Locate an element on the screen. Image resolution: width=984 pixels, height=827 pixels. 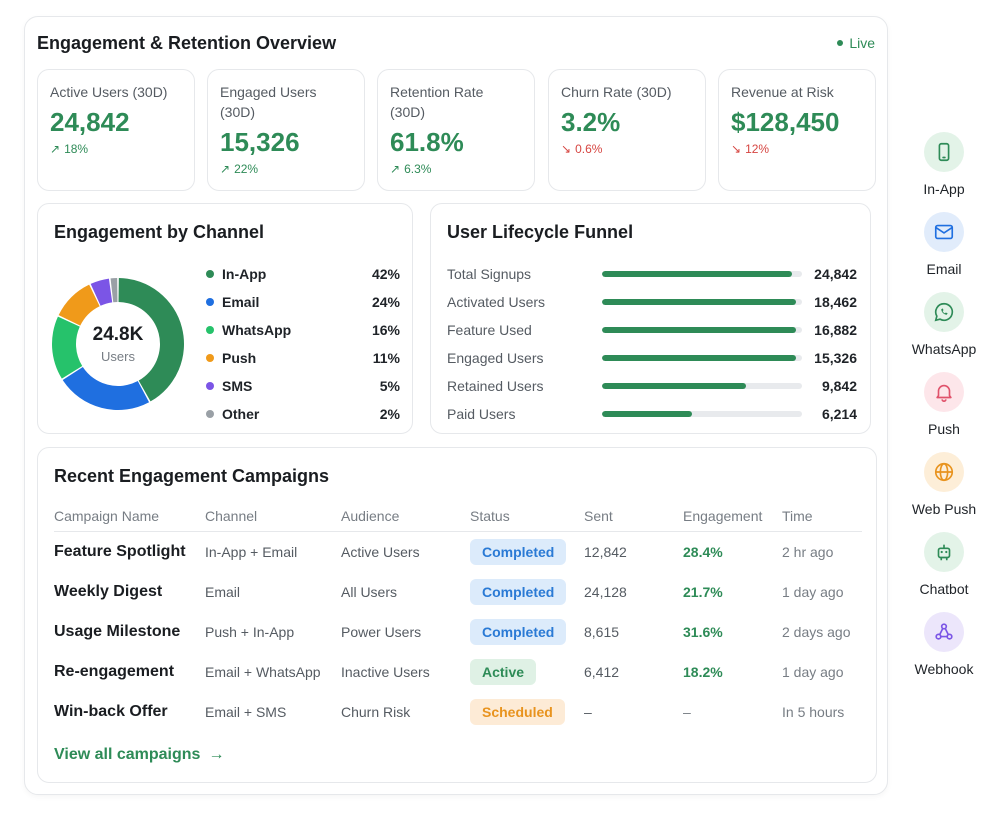
donut-chart is located at coordinates (118, 344).